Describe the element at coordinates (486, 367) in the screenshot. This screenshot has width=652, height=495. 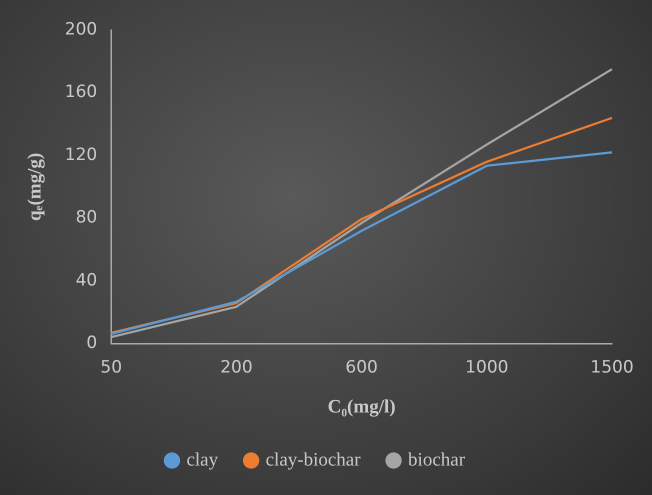
I see `x-tick-label: 1000` at that location.